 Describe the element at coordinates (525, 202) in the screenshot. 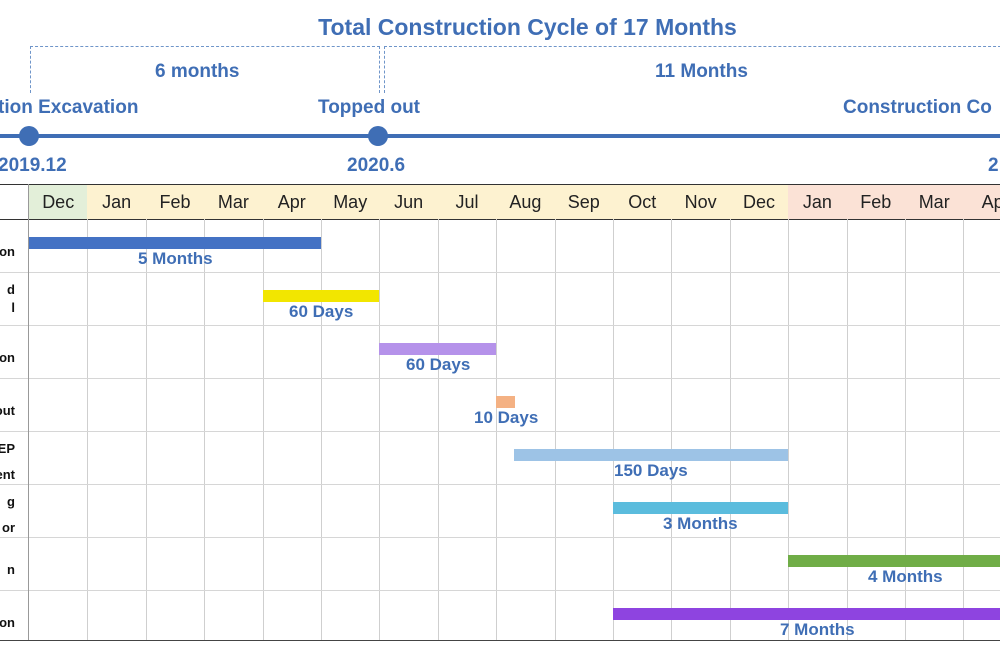

I see `month-header-8: Aug` at that location.